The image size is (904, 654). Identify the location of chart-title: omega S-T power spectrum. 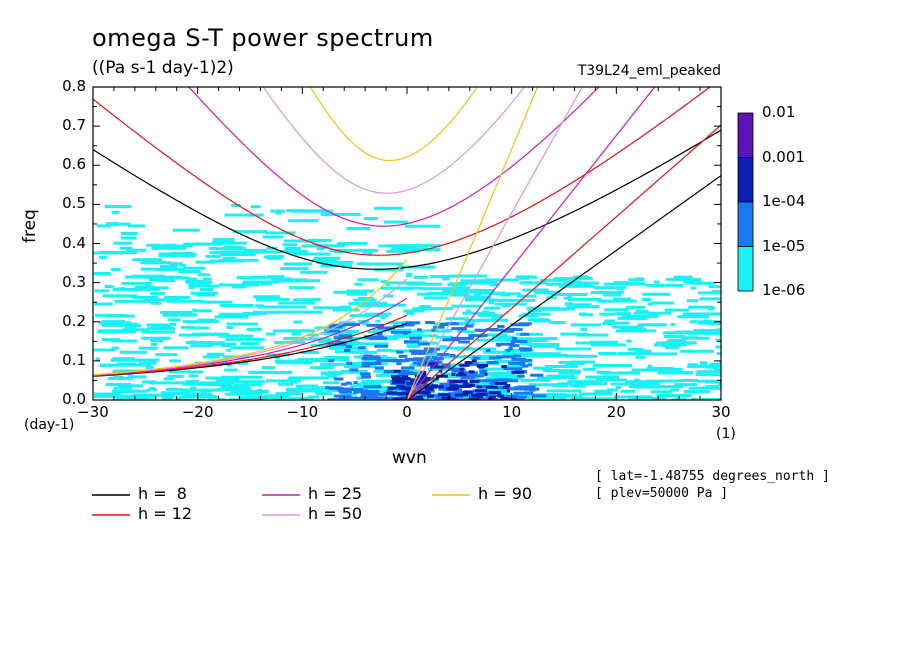
(263, 38).